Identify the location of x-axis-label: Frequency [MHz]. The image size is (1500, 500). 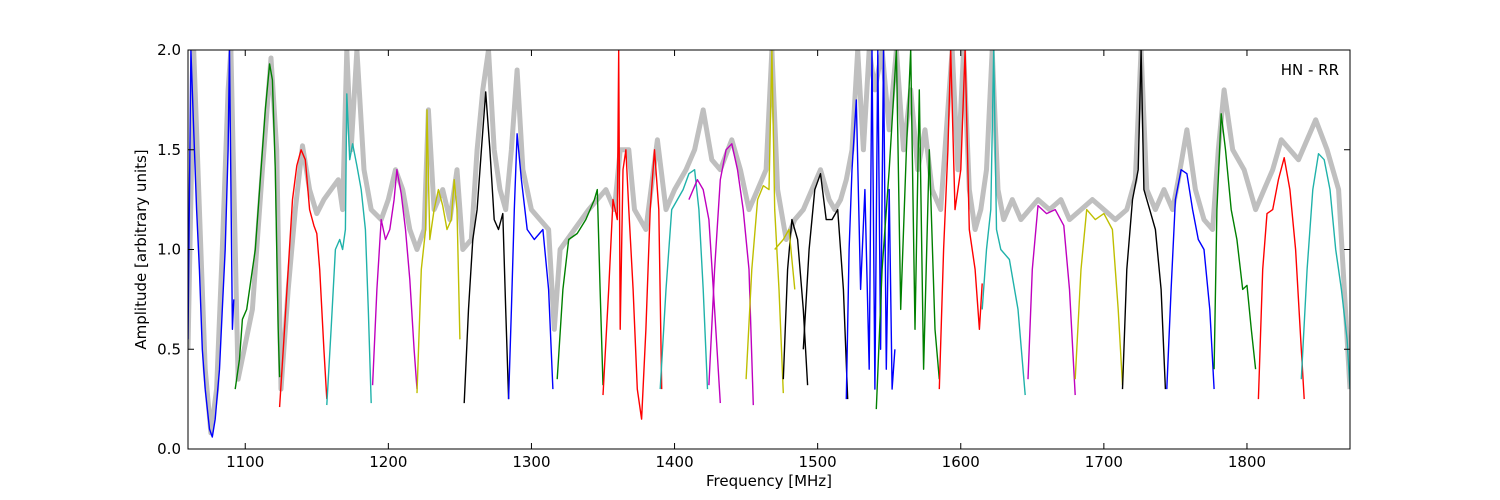
(769, 481).